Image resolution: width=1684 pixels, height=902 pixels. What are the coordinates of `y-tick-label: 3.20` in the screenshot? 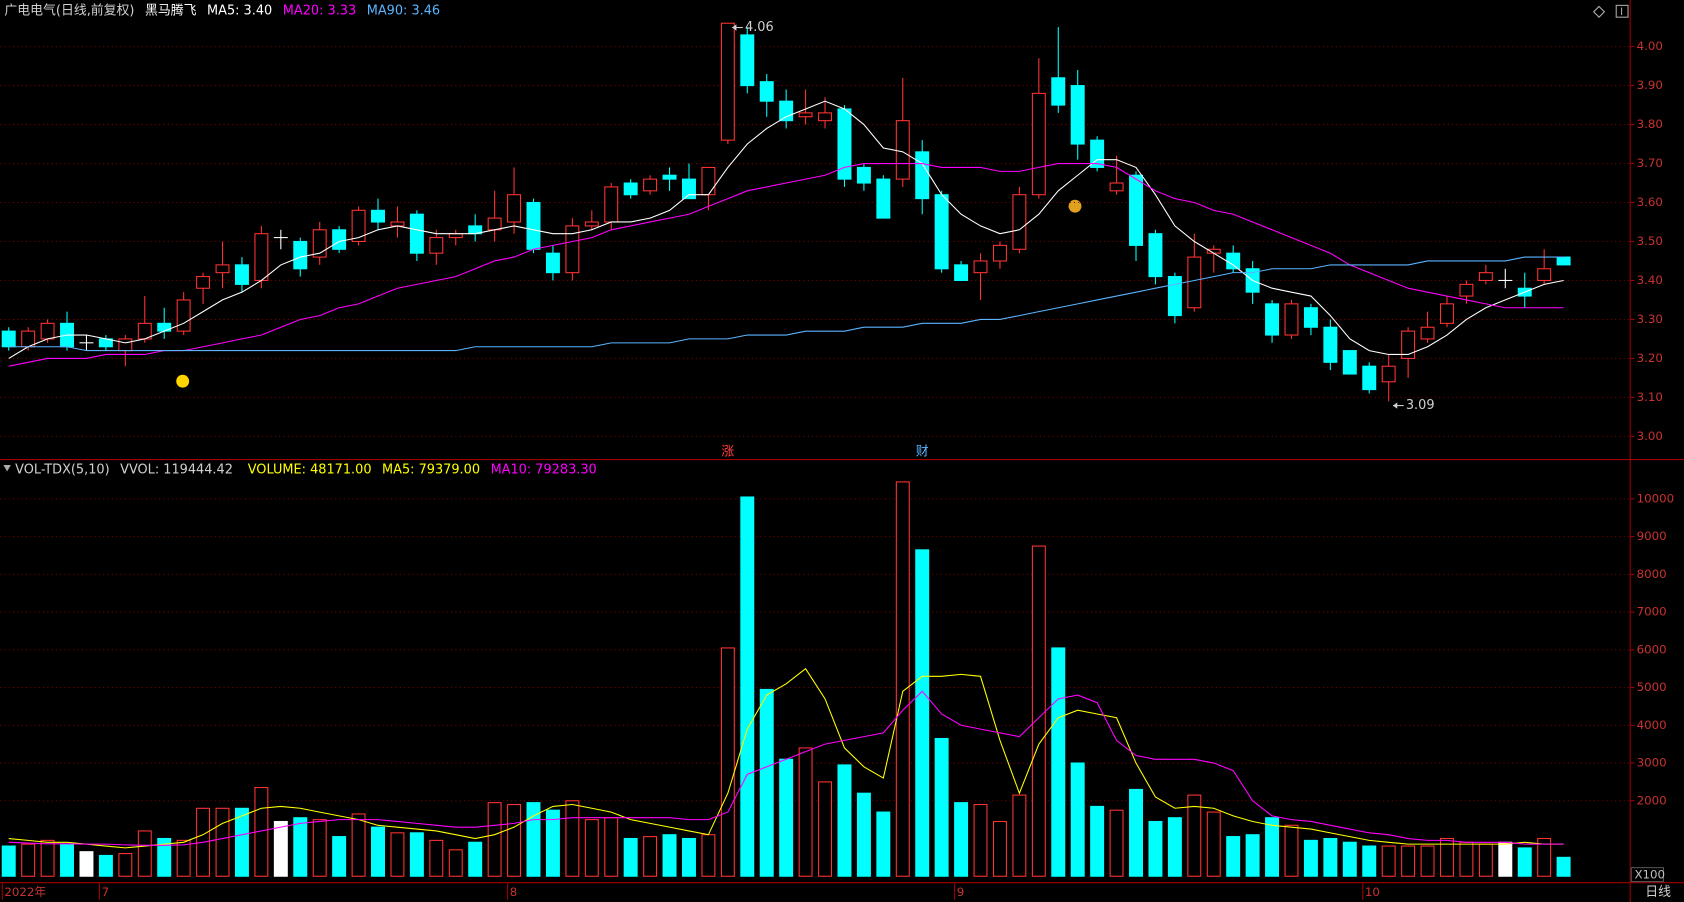 It's located at (1650, 358).